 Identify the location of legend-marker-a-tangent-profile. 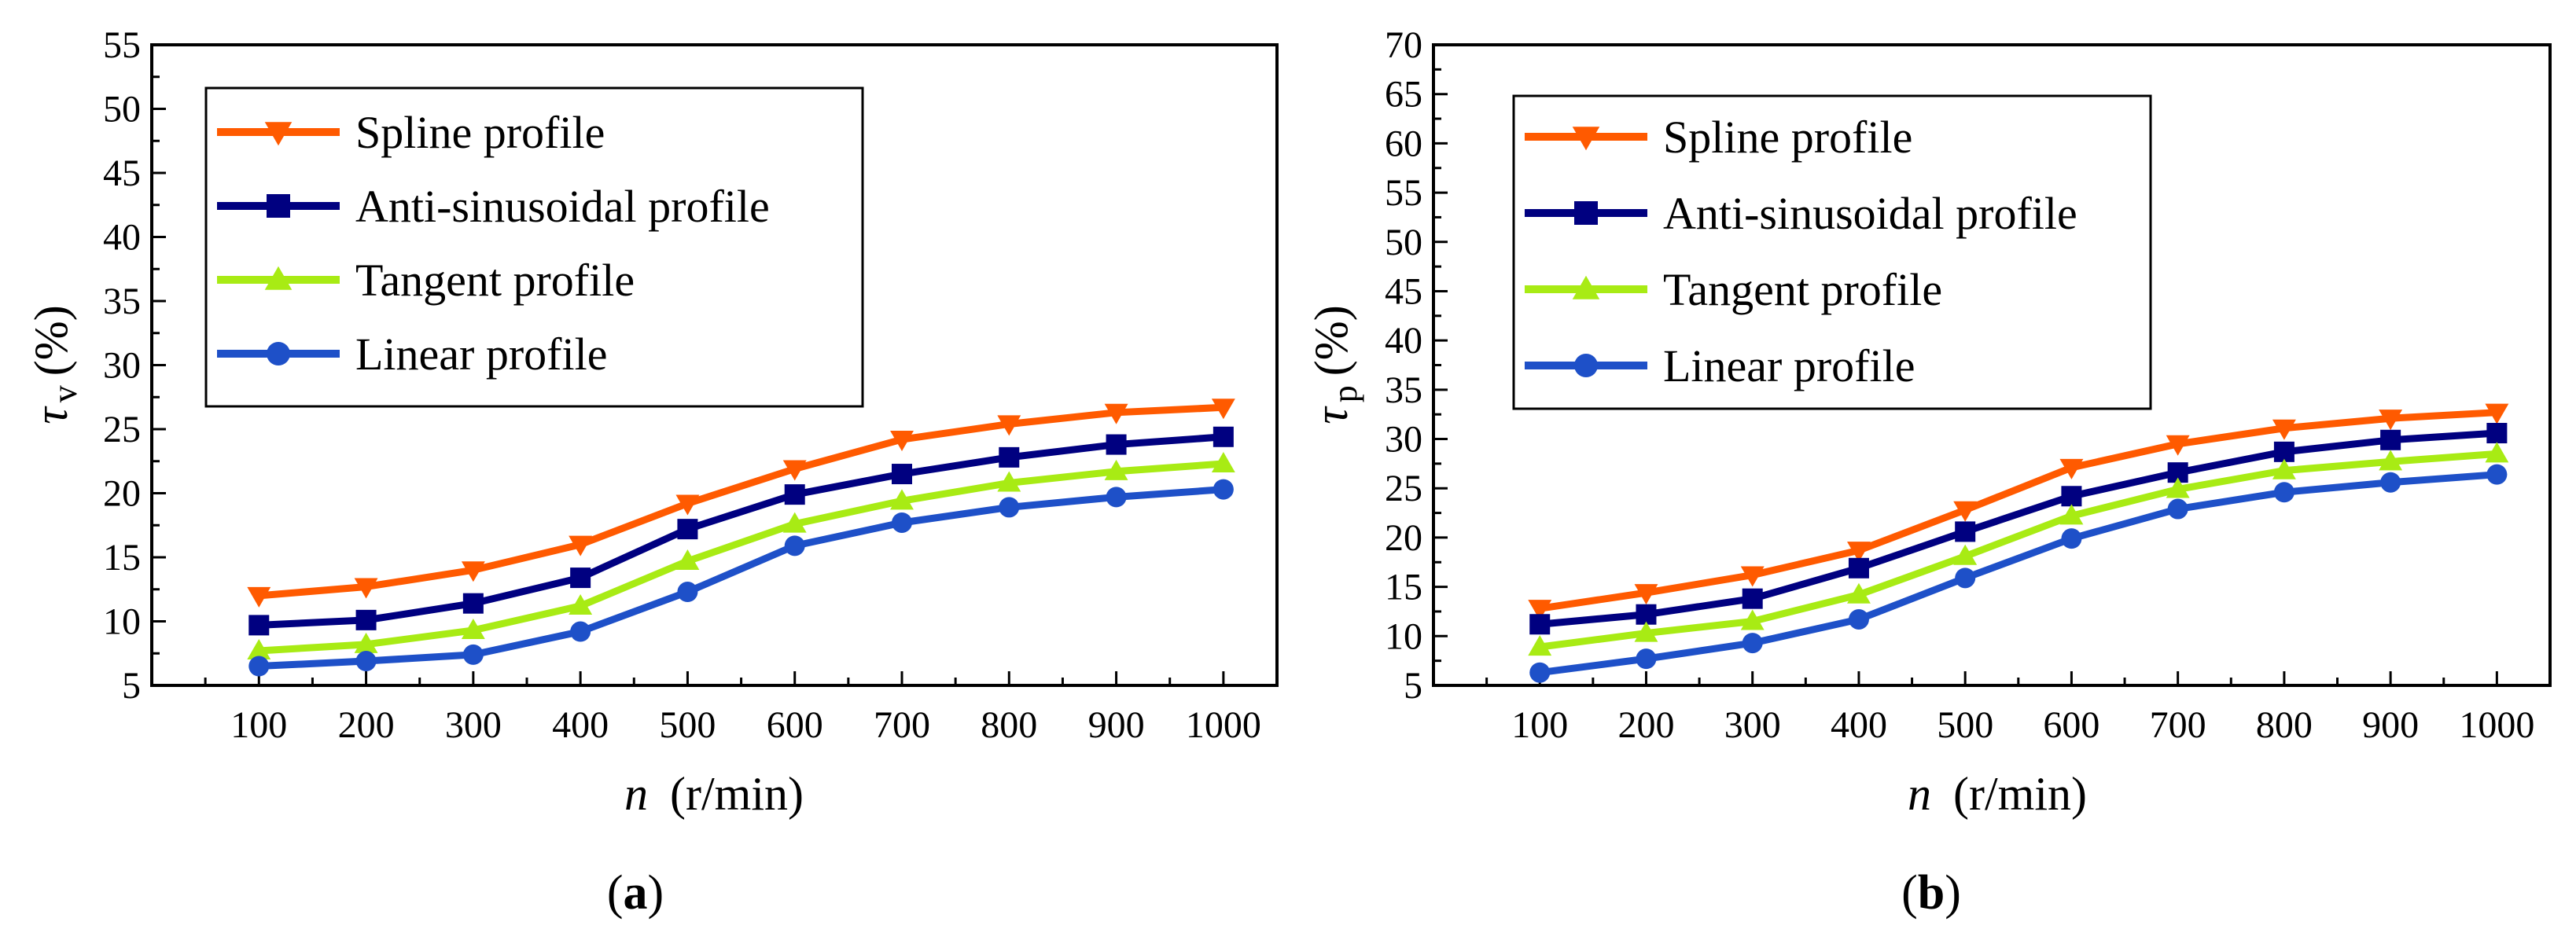
(278, 278).